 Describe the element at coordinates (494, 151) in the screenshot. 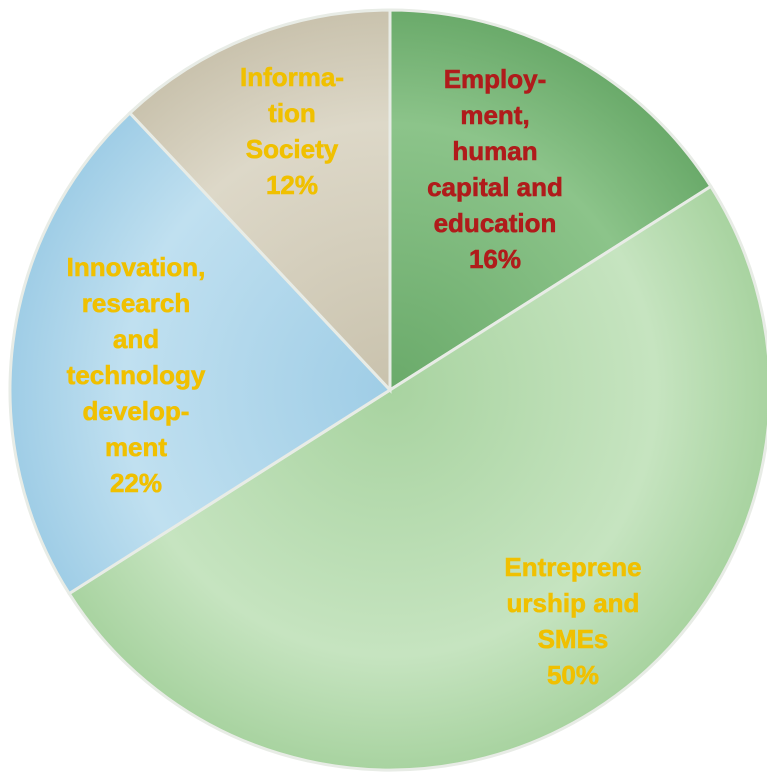

I see `pie-slice-label-line: human` at that location.